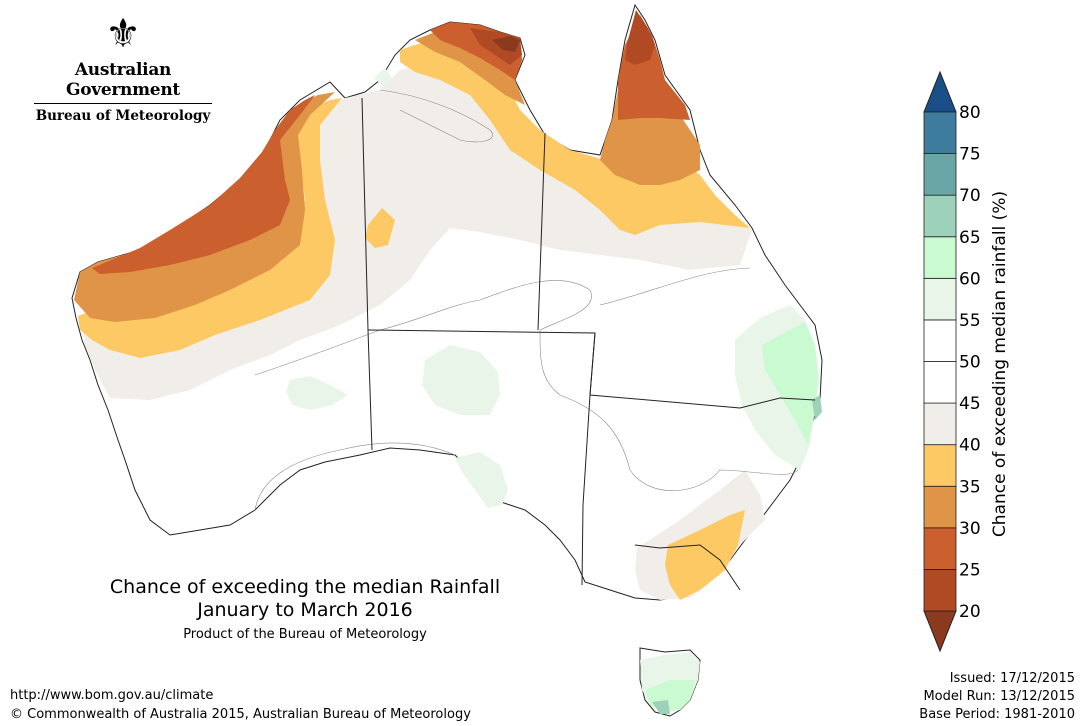 Image resolution: width=1085 pixels, height=726 pixels. What do you see at coordinates (203, 184) in the screenshot?
I see `zone-25-30-west` at bounding box center [203, 184].